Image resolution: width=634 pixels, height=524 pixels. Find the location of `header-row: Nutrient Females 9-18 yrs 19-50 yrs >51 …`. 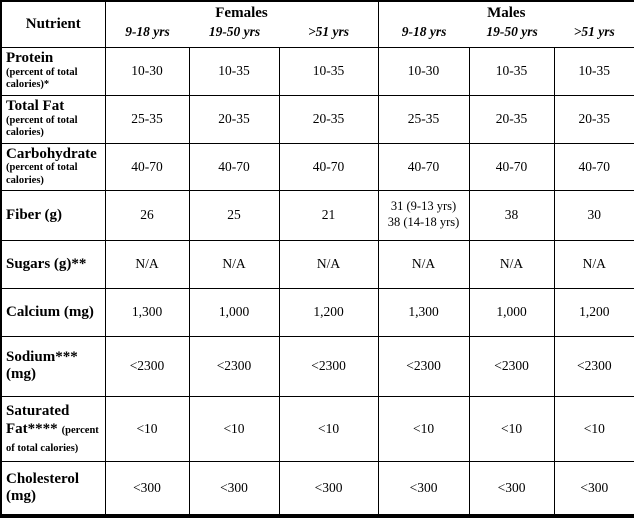

header-row: Nutrient Females 9-18 yrs 19-50 yrs >51 … is located at coordinates (317, 24).